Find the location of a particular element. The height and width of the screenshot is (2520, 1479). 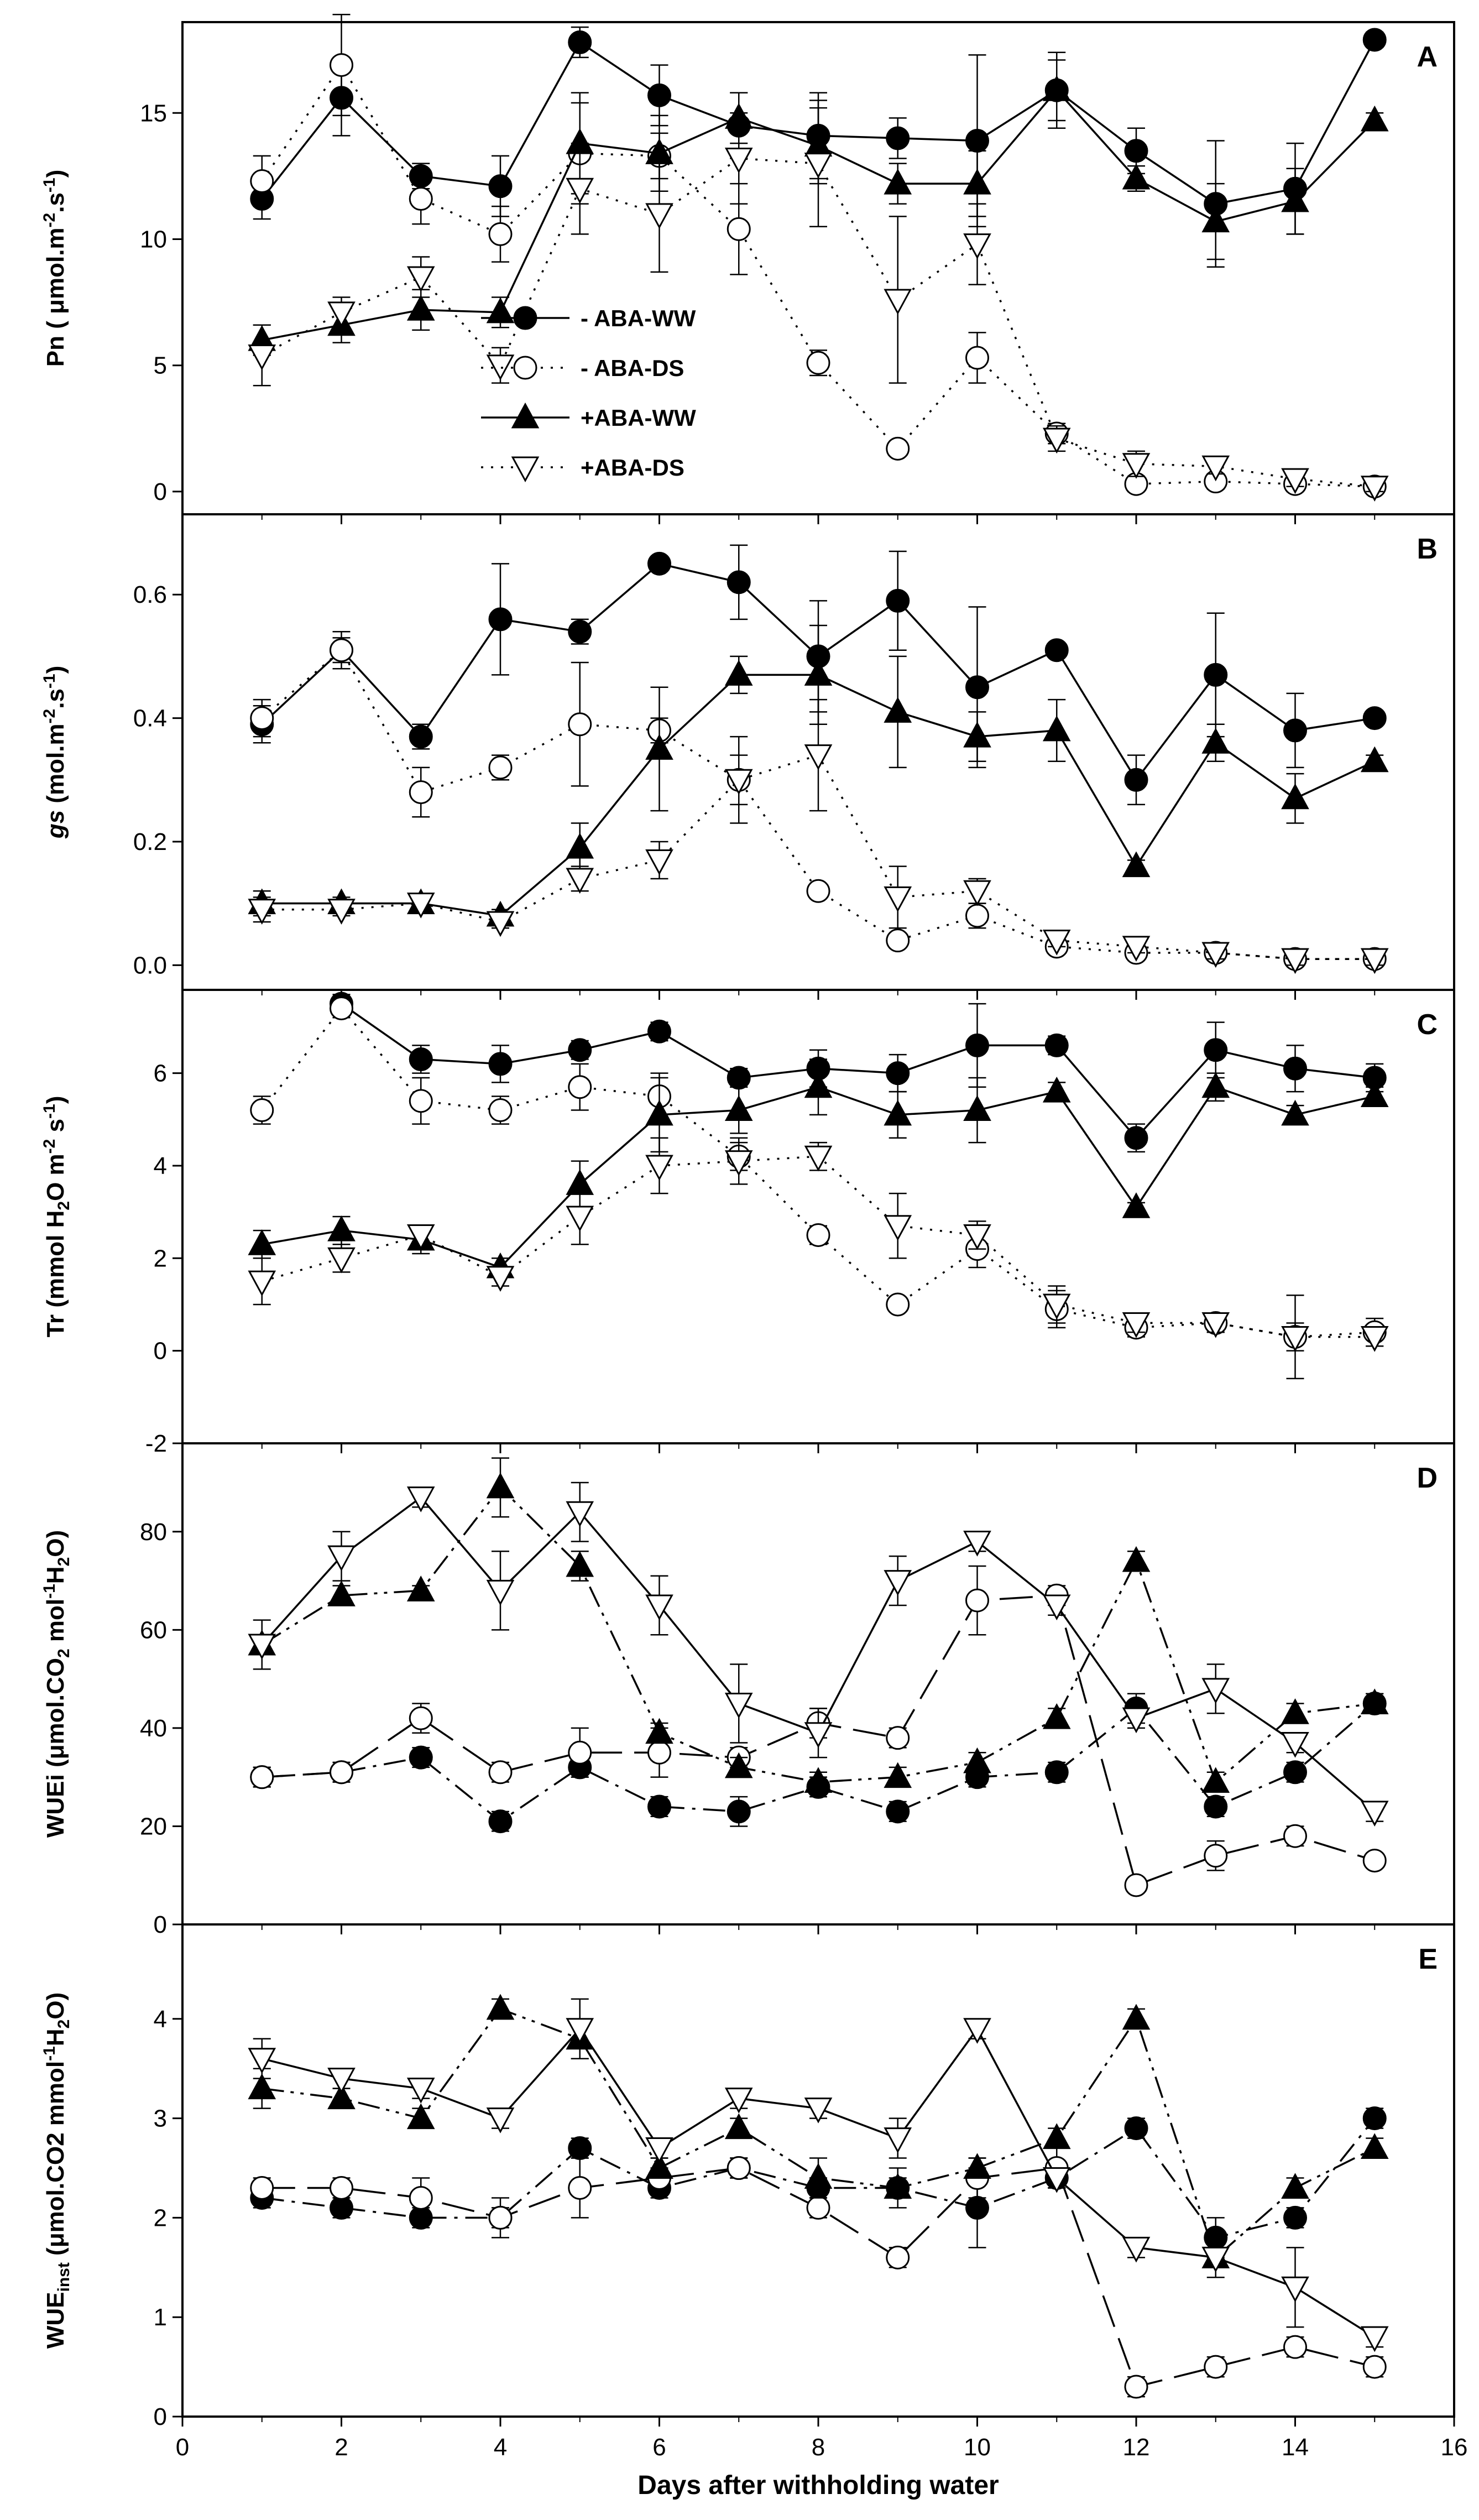

x-tick-label: 8 is located at coordinates (818, 2447).